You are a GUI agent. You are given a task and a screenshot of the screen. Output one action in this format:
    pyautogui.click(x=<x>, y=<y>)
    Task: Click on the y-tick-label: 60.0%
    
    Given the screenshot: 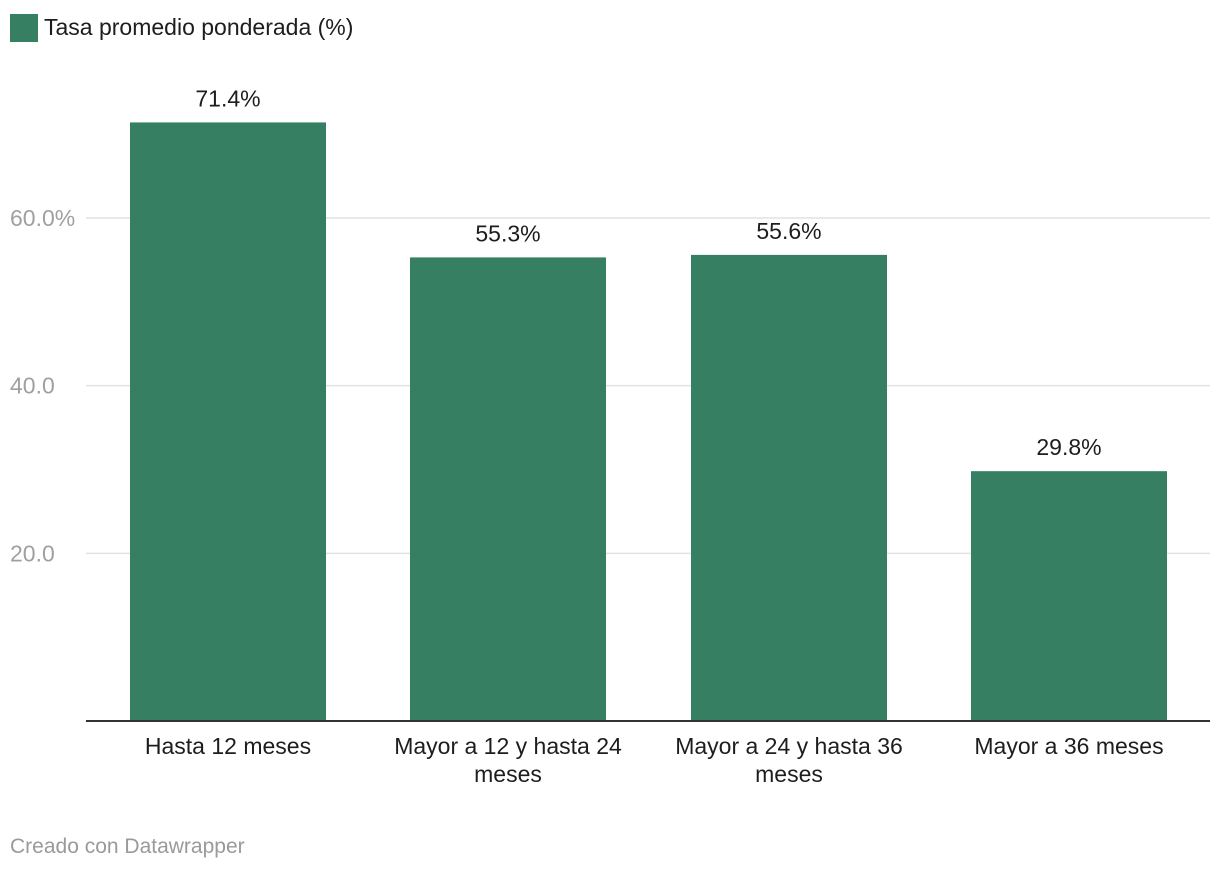 What is the action you would take?
    pyautogui.click(x=42, y=218)
    